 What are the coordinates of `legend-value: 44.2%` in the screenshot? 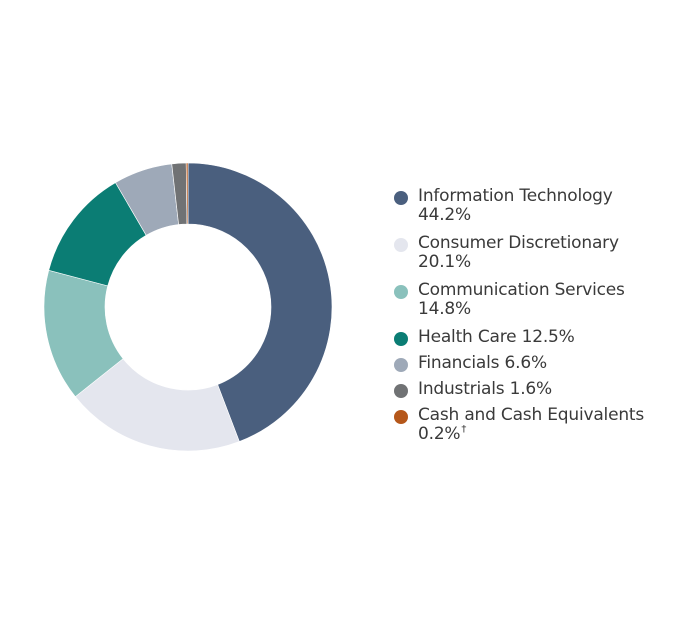 It's located at (445, 215).